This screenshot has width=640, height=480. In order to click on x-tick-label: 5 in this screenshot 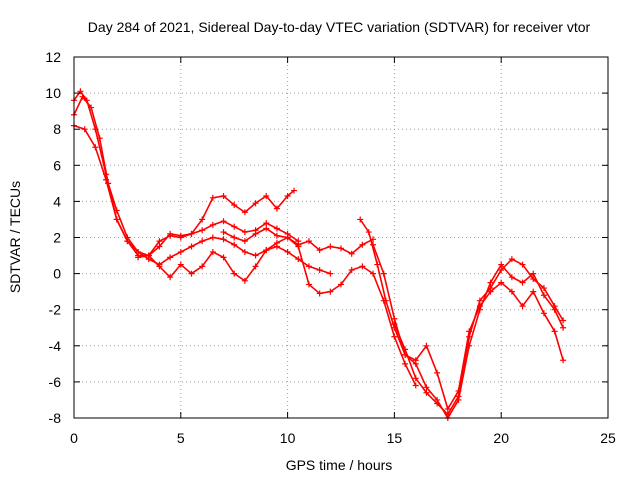, I will do `click(181, 438)`.